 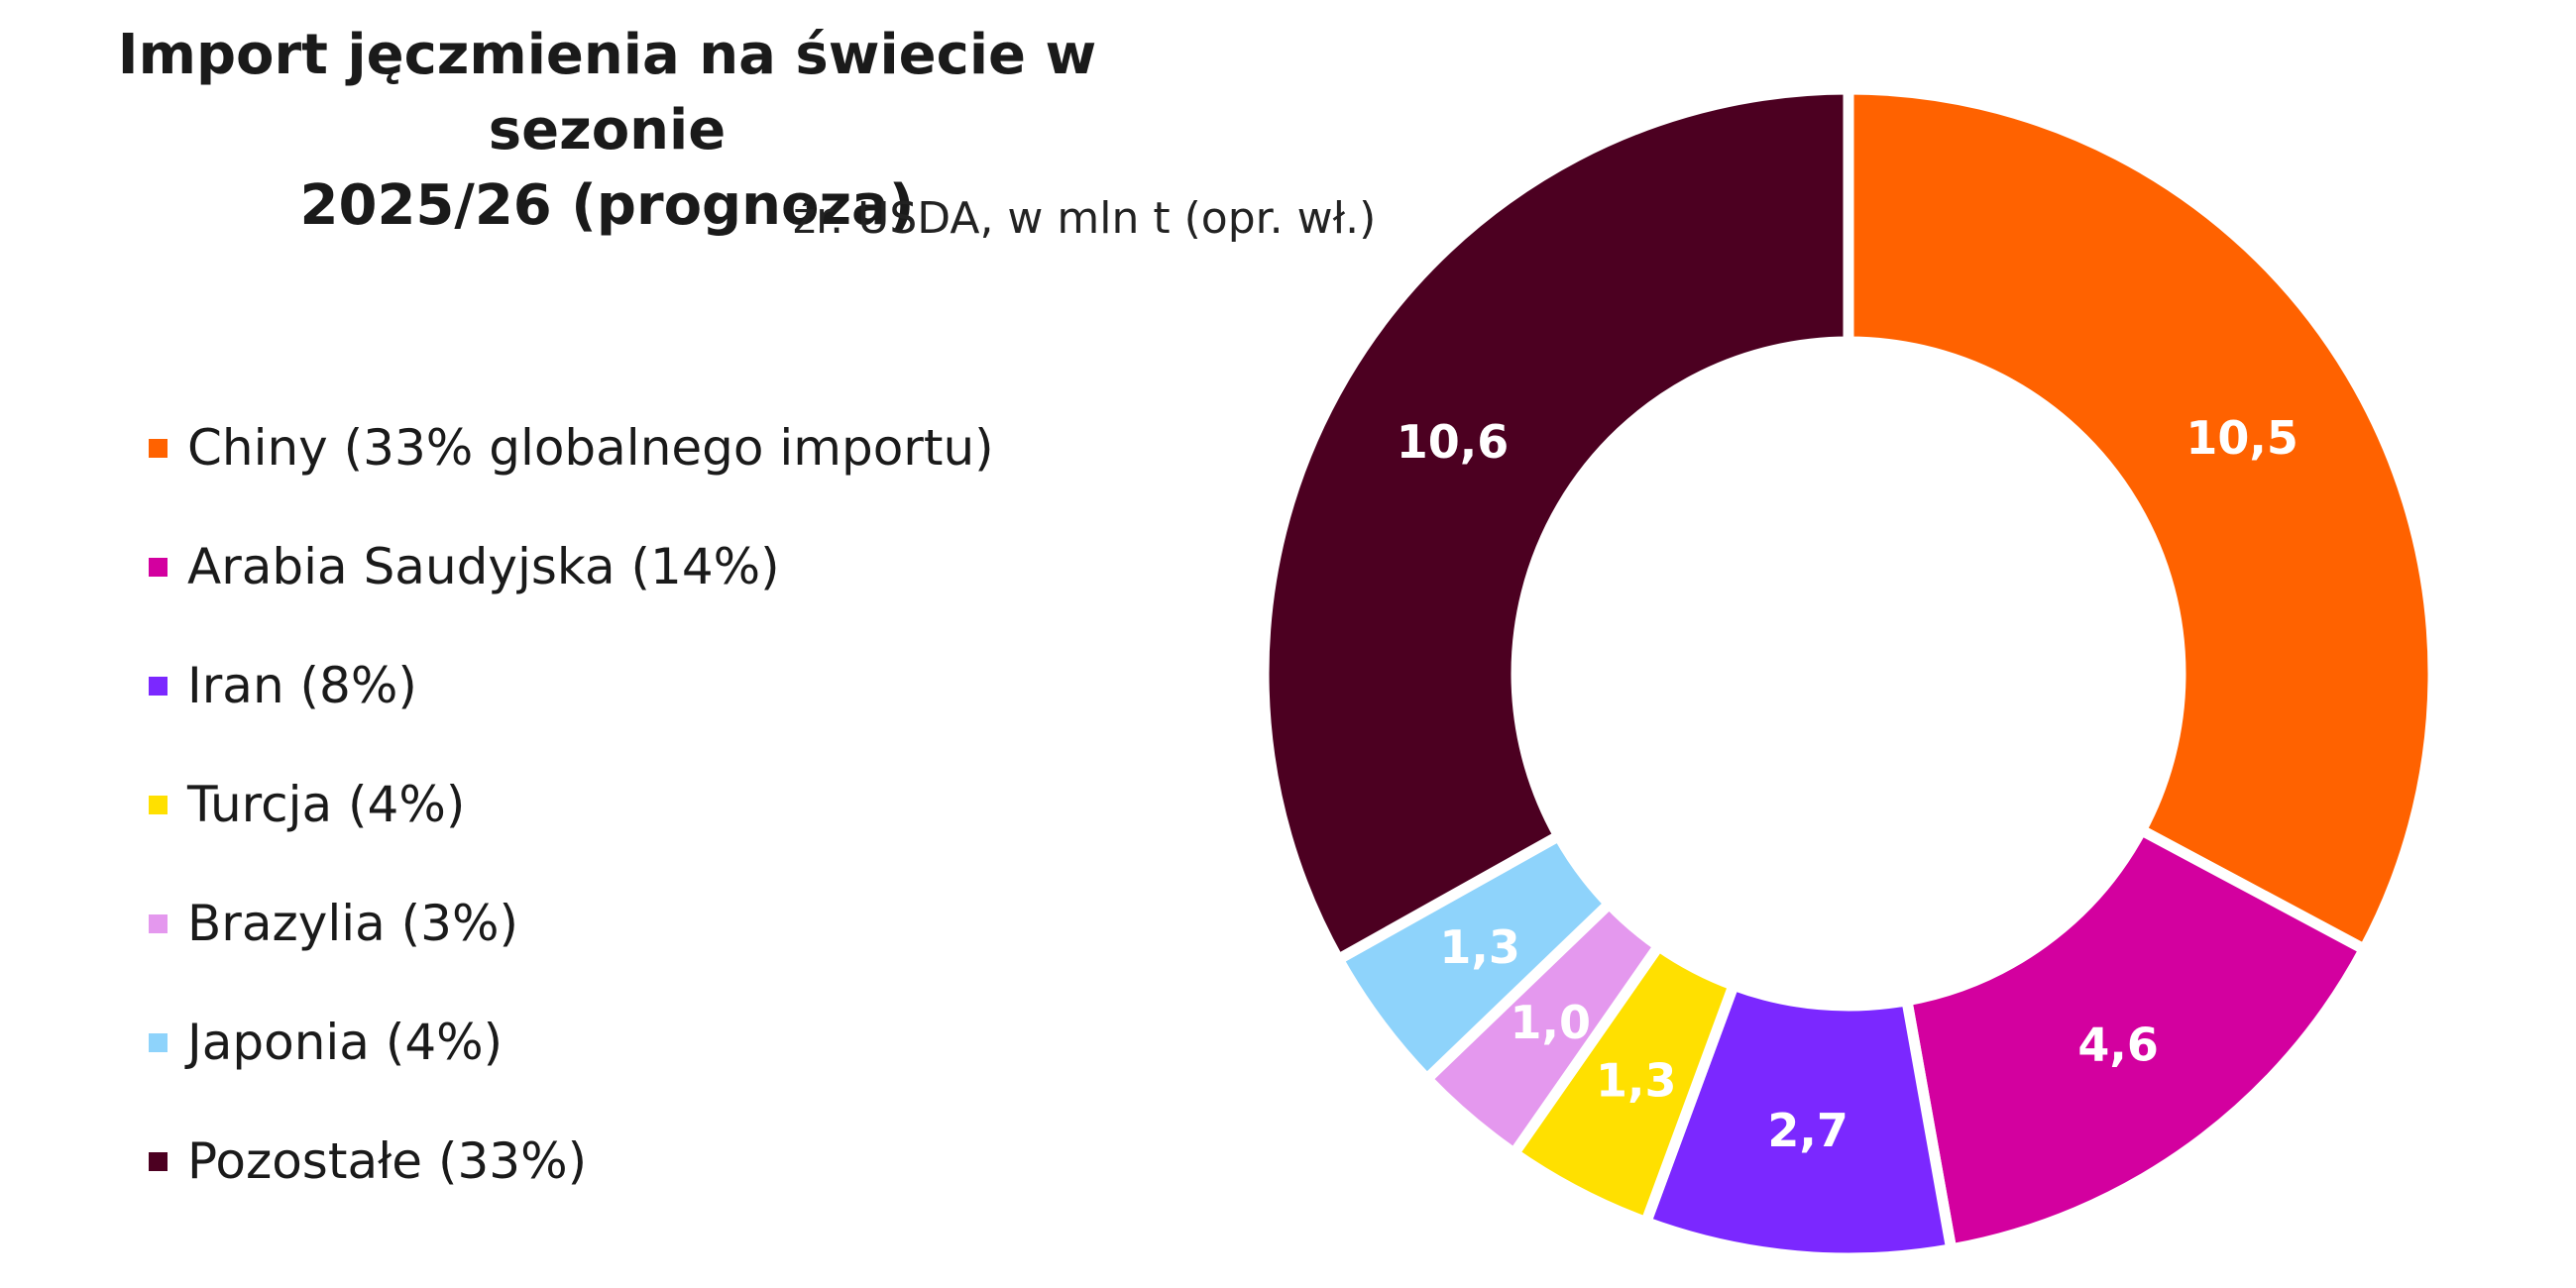 I want to click on legend-label: Chiny (33% globalnego importu), so click(x=590, y=448).